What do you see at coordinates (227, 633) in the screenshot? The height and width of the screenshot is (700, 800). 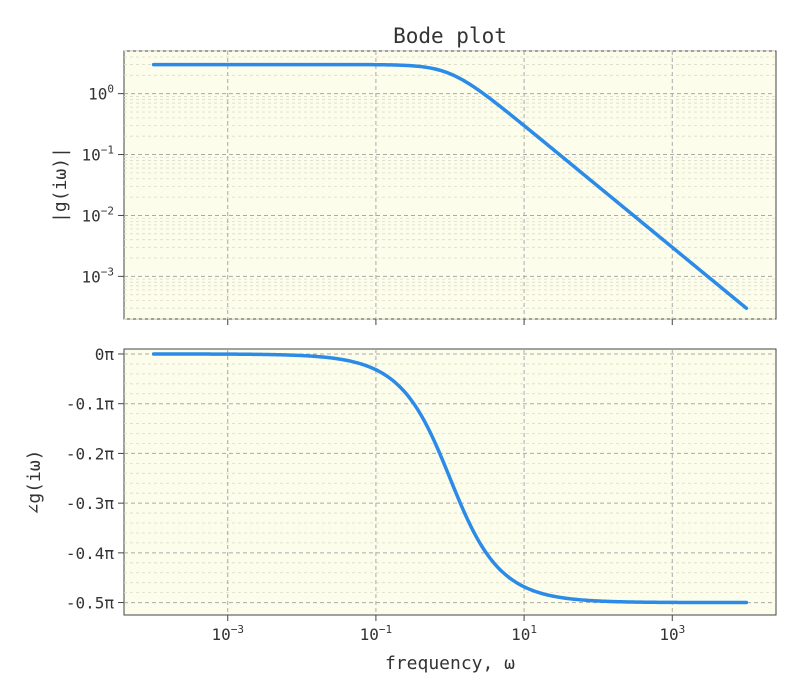 I see `x-tick-label: 10⁻³` at bounding box center [227, 633].